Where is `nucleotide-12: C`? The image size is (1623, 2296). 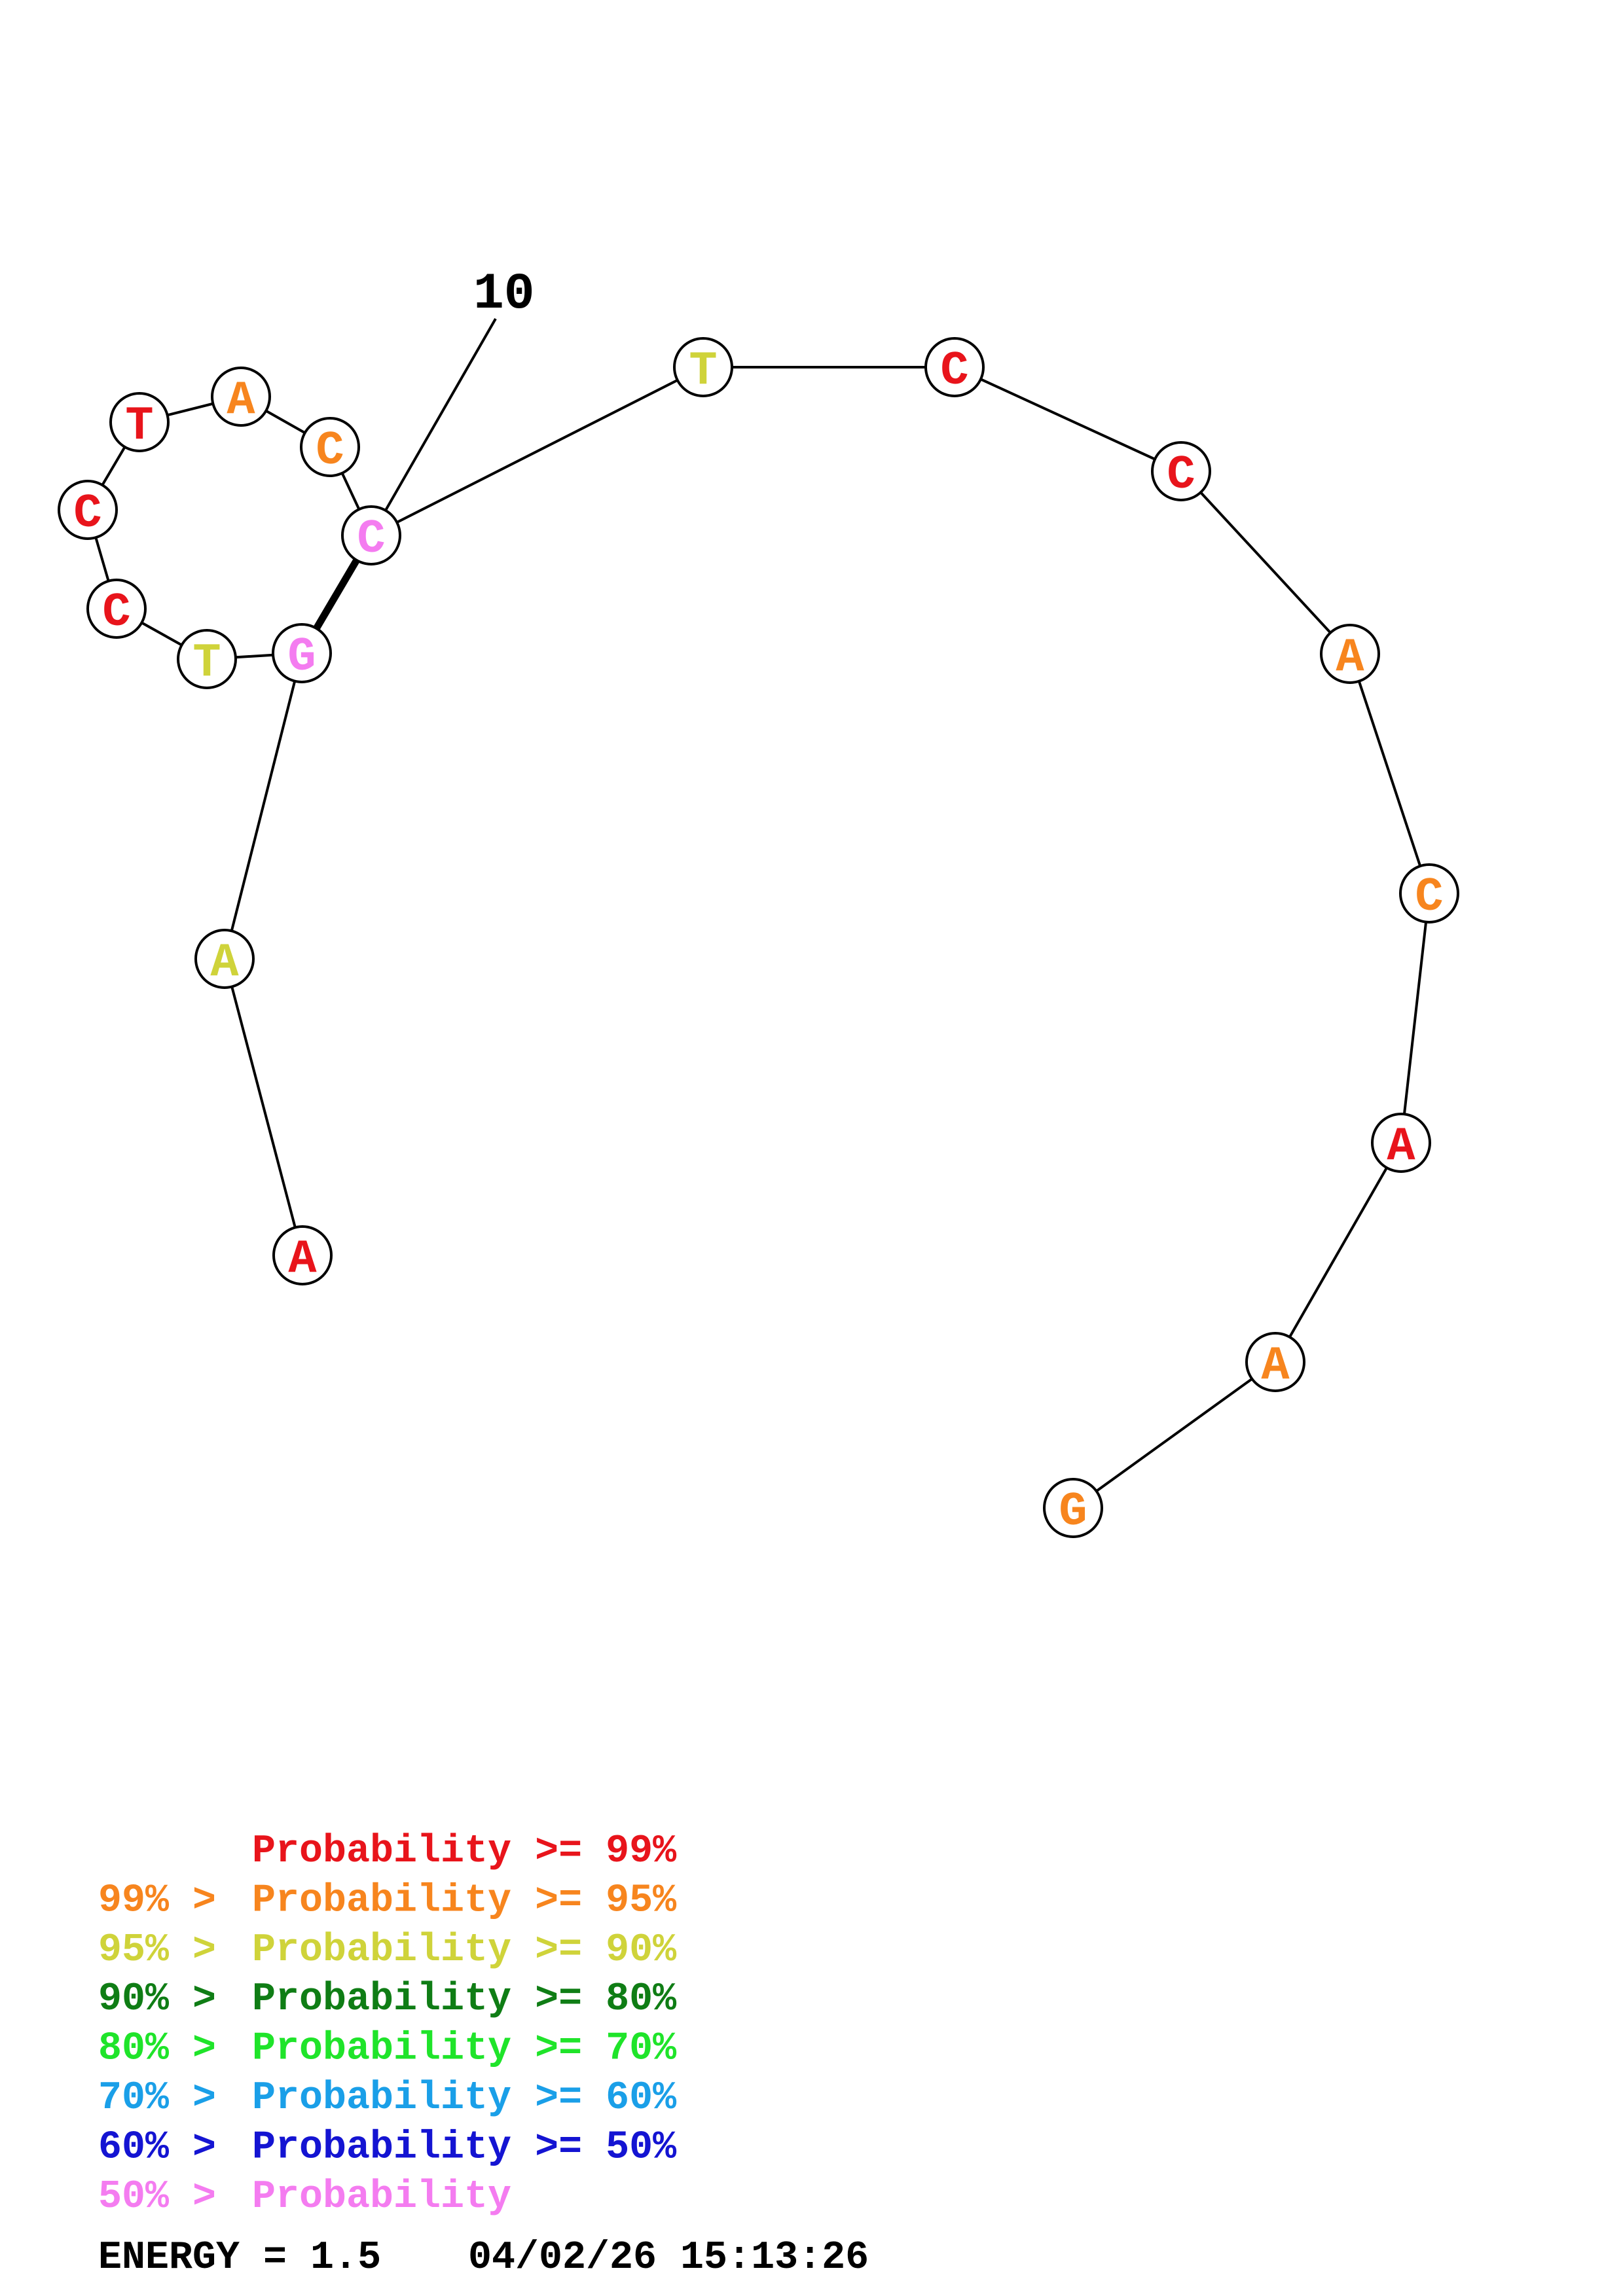 nucleotide-12: C is located at coordinates (954, 367).